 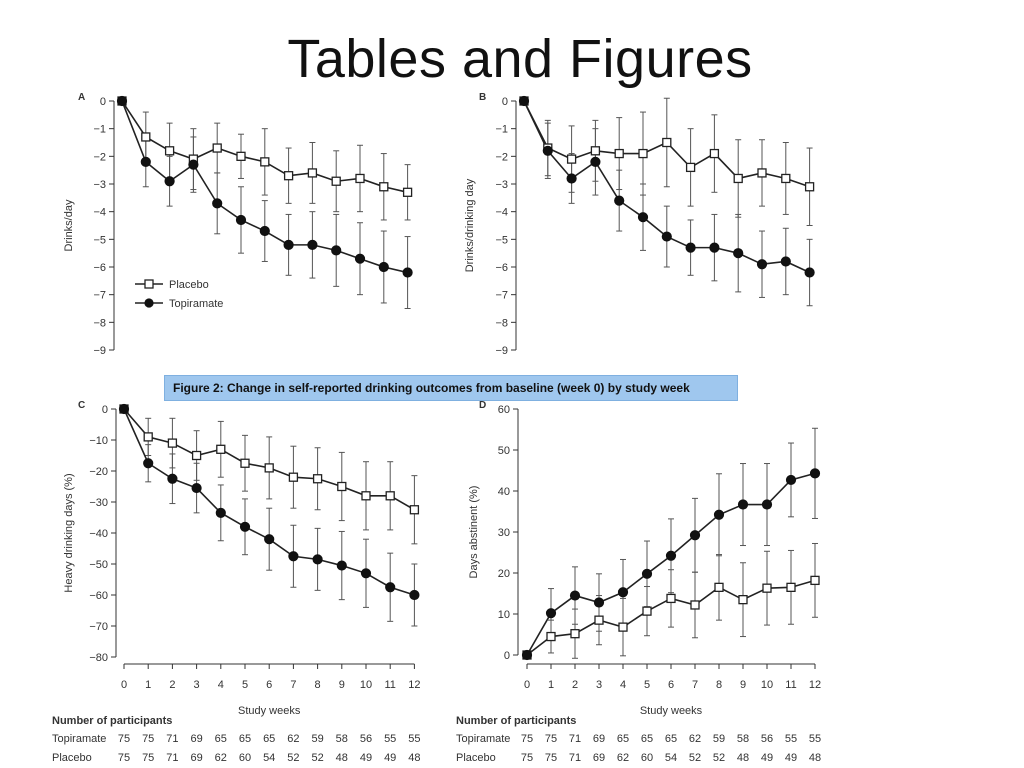 I want to click on participants-count: 58, so click(x=342, y=739).